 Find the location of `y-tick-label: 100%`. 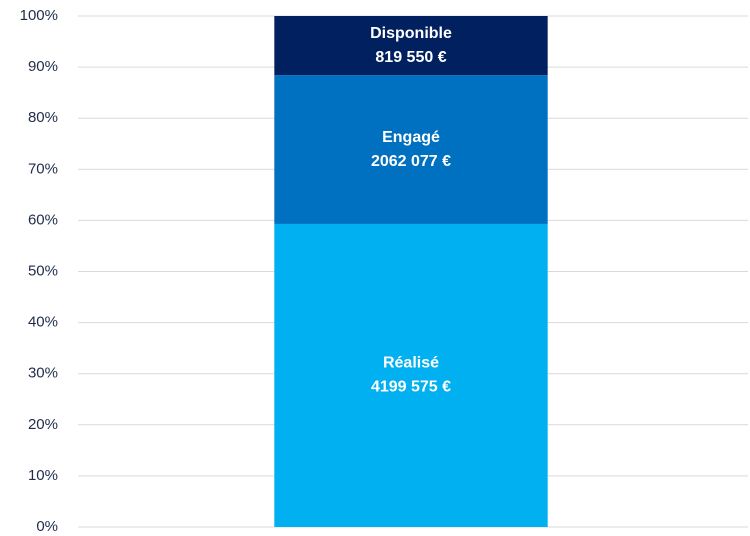

y-tick-label: 100% is located at coordinates (39, 15).